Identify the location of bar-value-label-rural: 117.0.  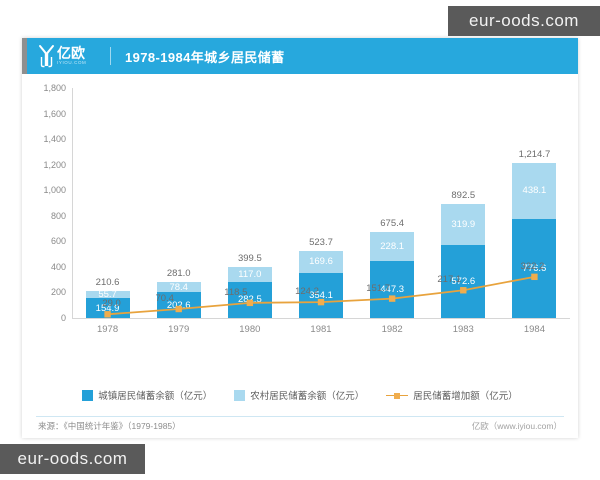
(250, 274).